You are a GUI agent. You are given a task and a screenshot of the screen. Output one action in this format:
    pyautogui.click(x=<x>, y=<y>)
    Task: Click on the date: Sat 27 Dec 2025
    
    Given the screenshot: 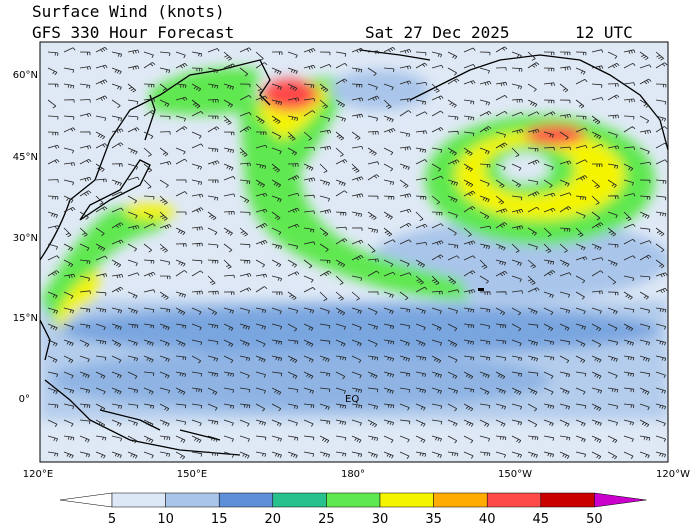 What is the action you would take?
    pyautogui.click(x=437, y=32)
    